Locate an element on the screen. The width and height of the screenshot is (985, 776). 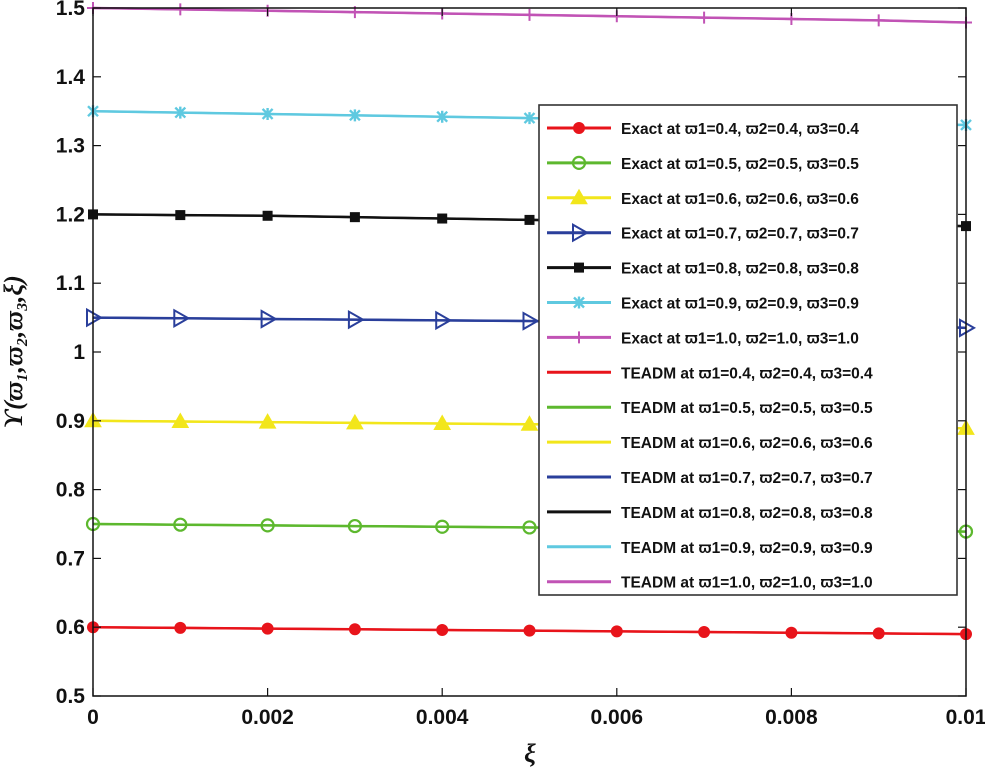
x-tick-label: 0.004 is located at coordinates (442, 717).